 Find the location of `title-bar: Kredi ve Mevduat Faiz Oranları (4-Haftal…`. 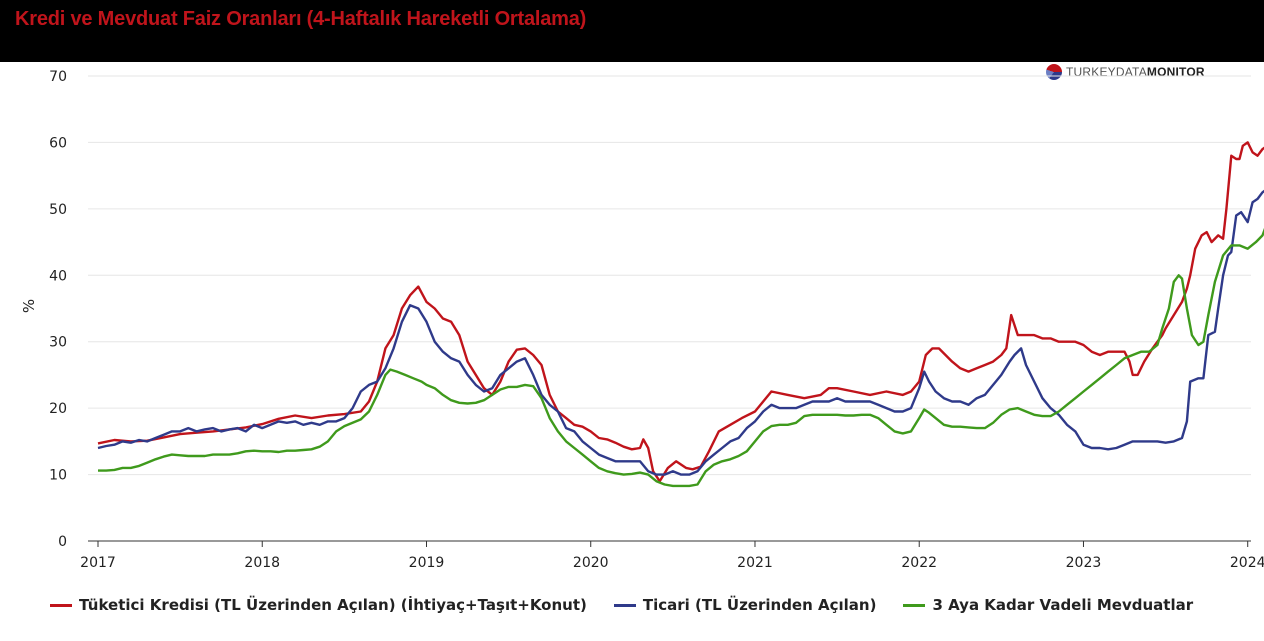

title-bar: Kredi ve Mevduat Faiz Oranları (4-Haftal… is located at coordinates (632, 31).